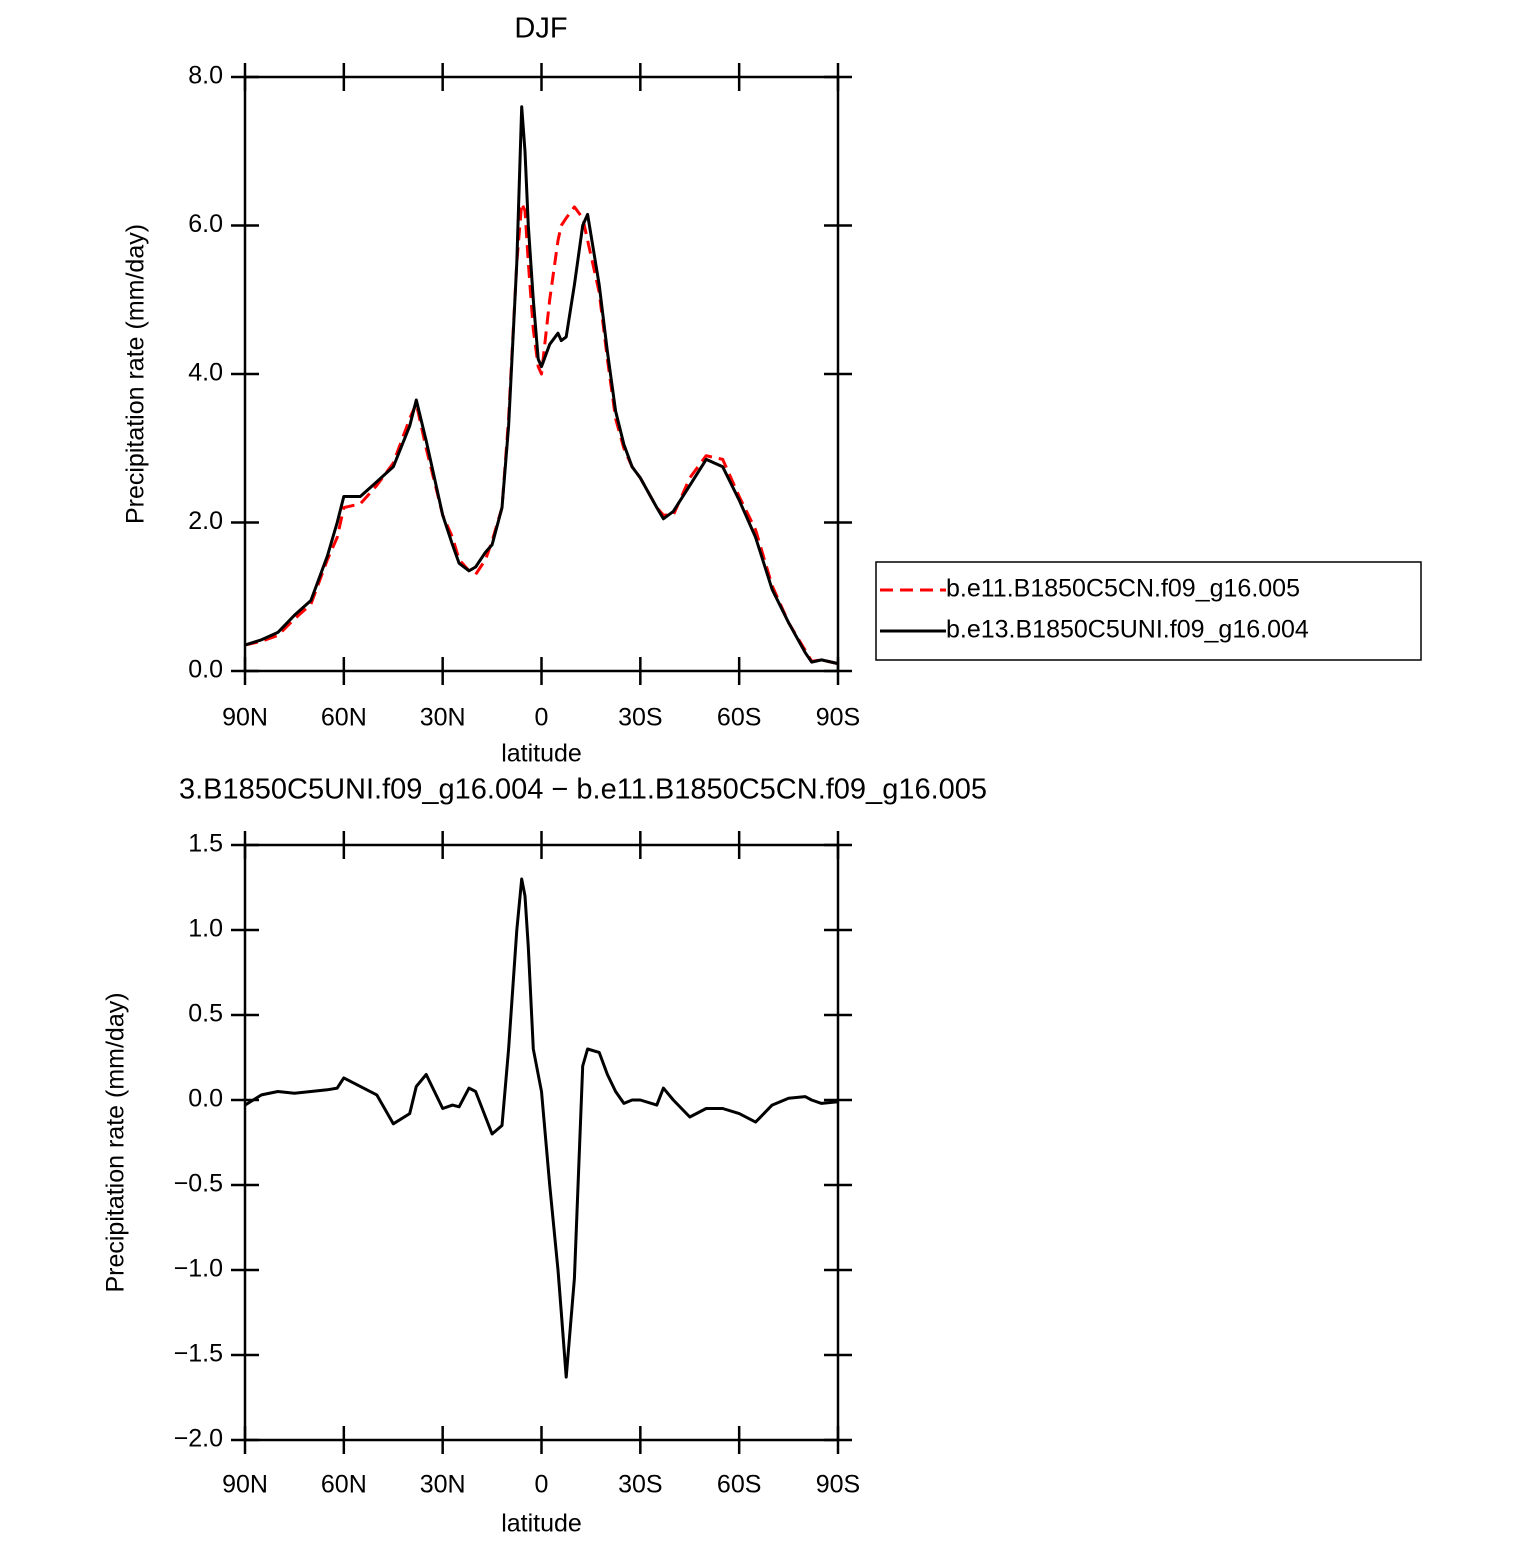 This screenshot has height=1552, width=1530. I want to click on y-tick-label: 1.0, so click(205, 929).